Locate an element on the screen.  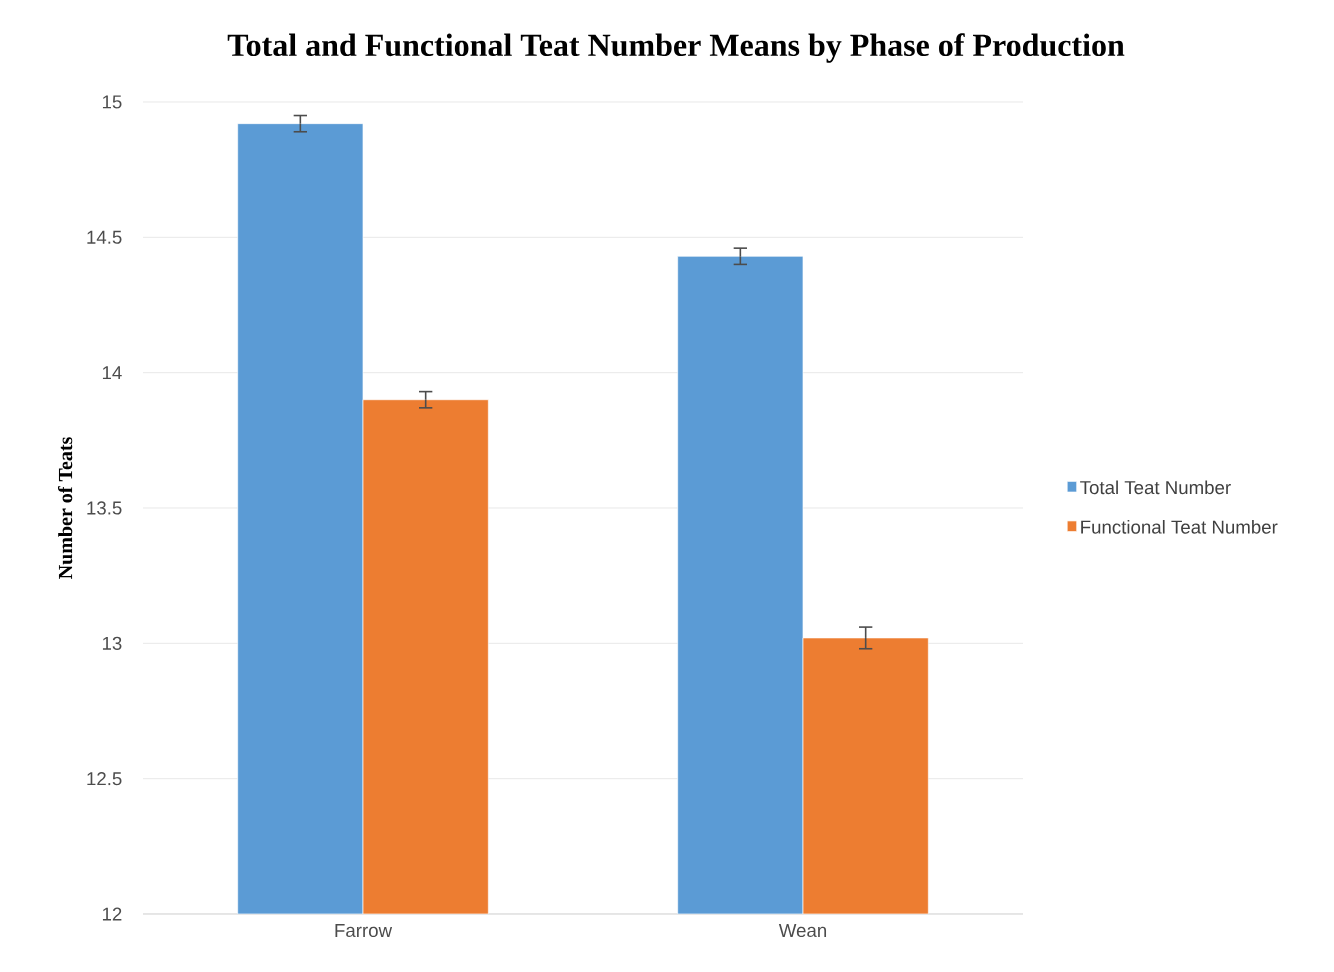
y-tick-label: 14 is located at coordinates (112, 373).